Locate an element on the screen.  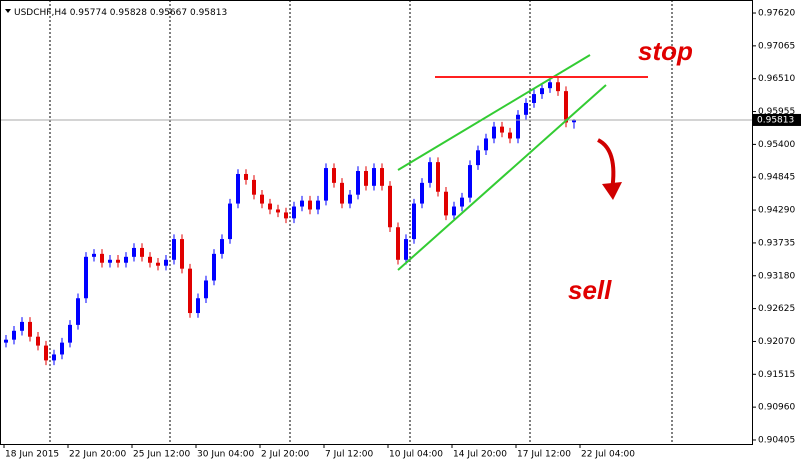
arrow-head is located at coordinates (612, 191).